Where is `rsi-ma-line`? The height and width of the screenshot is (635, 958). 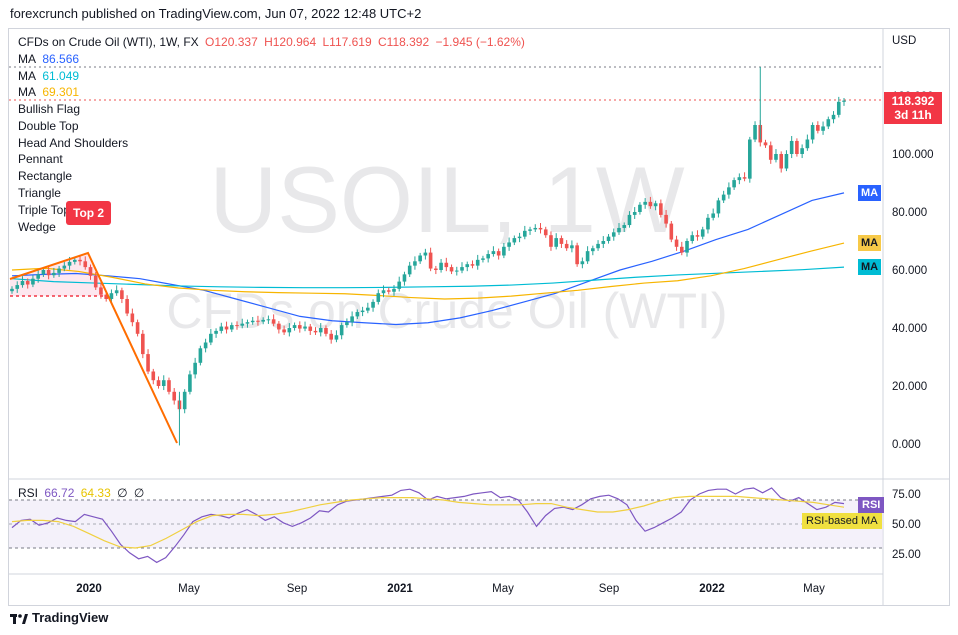
rsi-ma-line is located at coordinates (428, 522).